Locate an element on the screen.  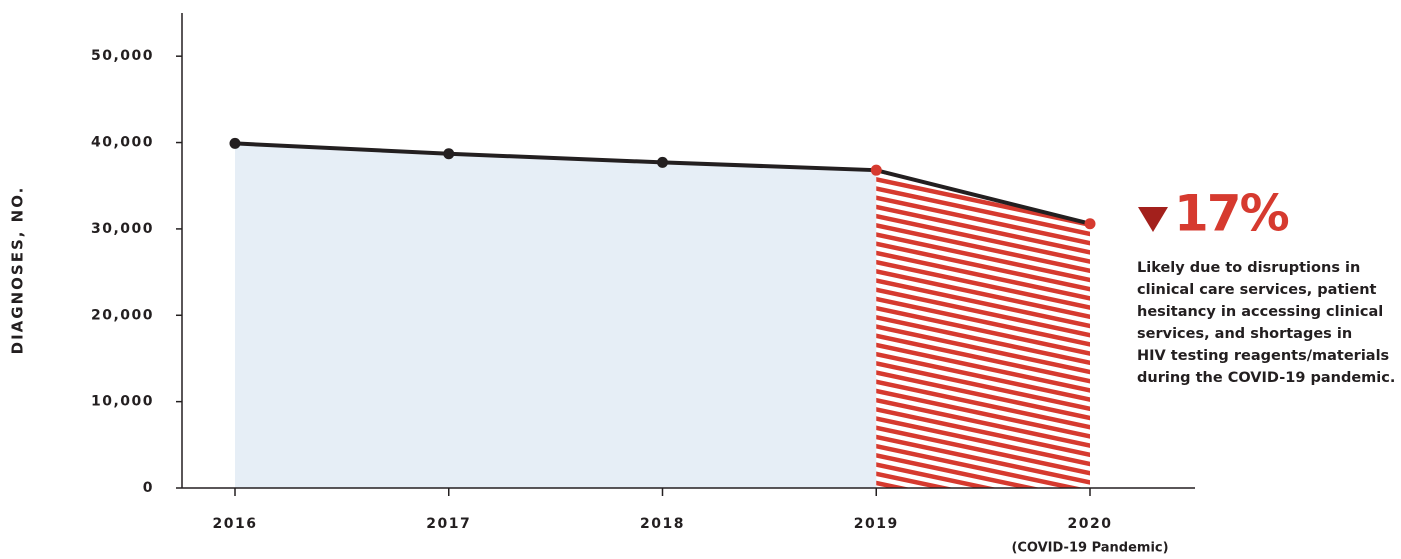
y-tick-label: 0 is located at coordinates (148, 488).